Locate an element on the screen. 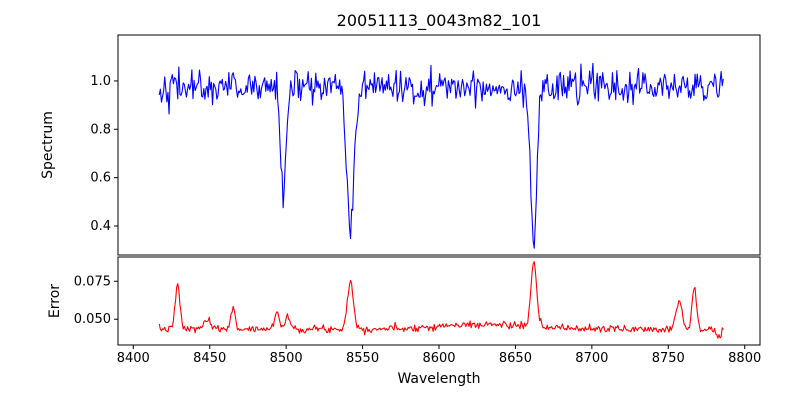  x-tick-label: 8650 is located at coordinates (515, 358).